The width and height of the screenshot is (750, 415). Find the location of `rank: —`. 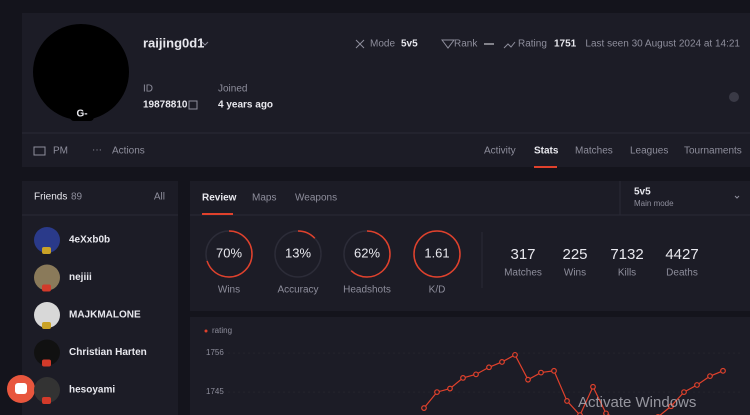

rank: — is located at coordinates (489, 44).